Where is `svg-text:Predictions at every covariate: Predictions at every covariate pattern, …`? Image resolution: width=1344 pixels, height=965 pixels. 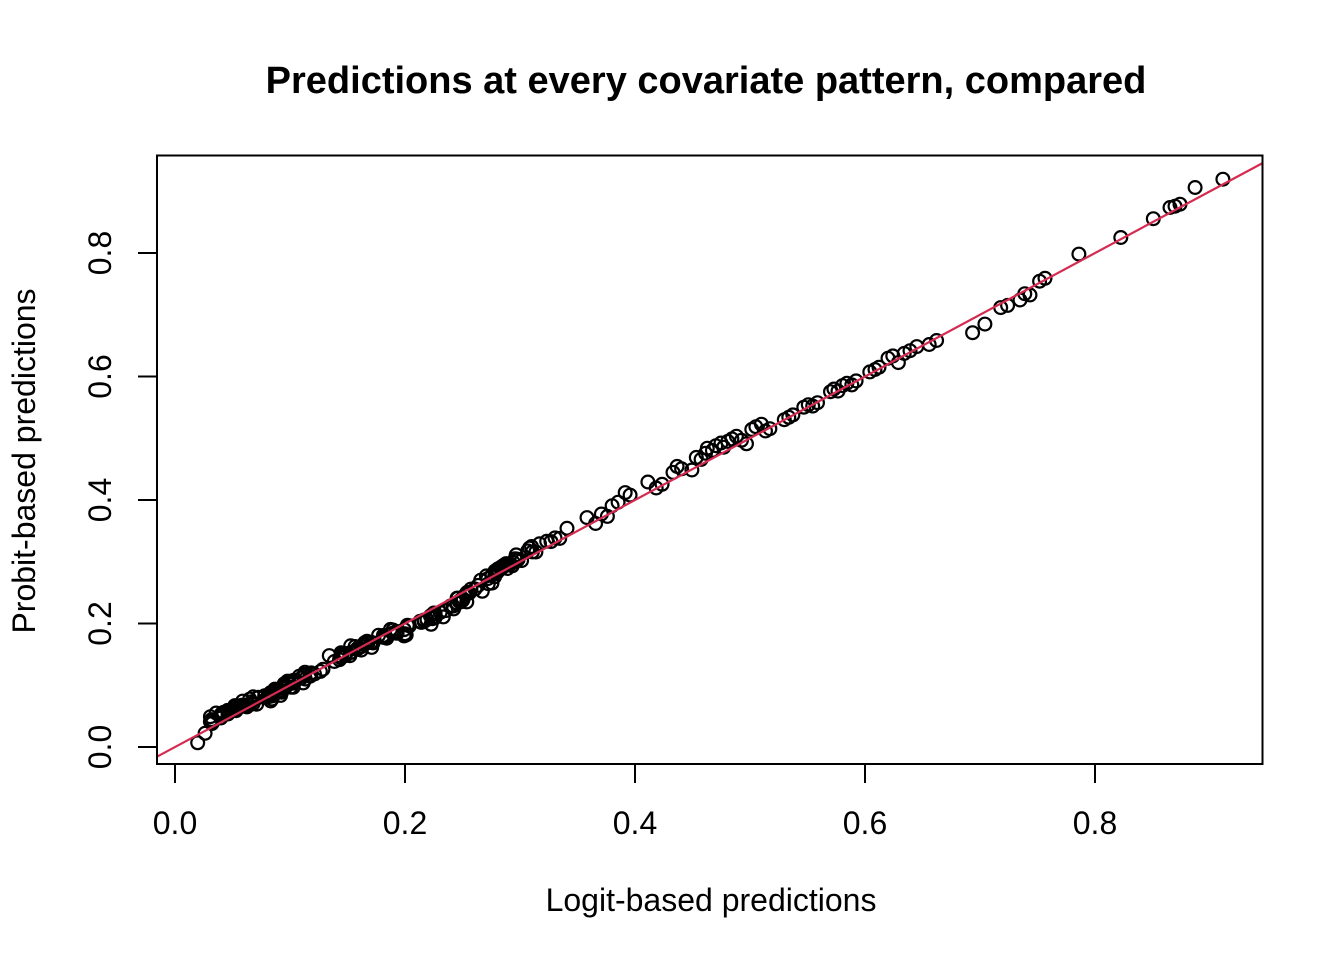 svg-text:Predictions at every covariate: Predictions at every covariate pattern, … is located at coordinates (706, 81).